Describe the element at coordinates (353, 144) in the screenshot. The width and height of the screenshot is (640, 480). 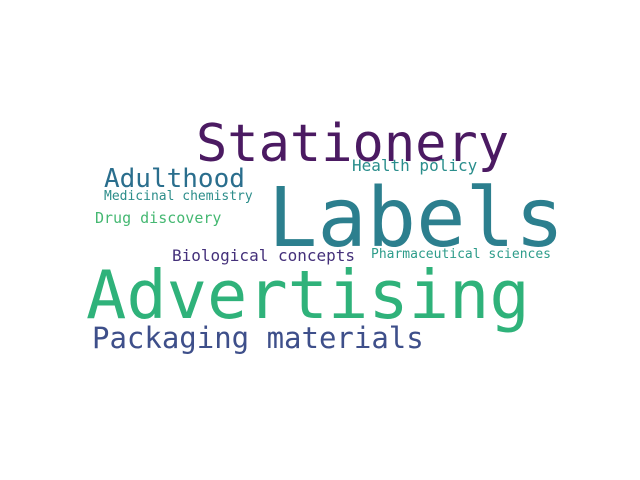
I see `word-stationery: Stationery` at that location.